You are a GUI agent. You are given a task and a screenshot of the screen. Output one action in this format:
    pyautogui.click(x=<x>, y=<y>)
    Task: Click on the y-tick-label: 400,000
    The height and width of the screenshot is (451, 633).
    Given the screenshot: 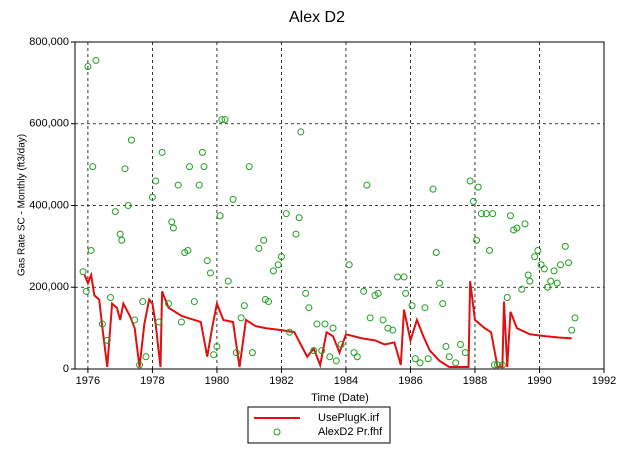 What is the action you would take?
    pyautogui.click(x=49, y=205)
    